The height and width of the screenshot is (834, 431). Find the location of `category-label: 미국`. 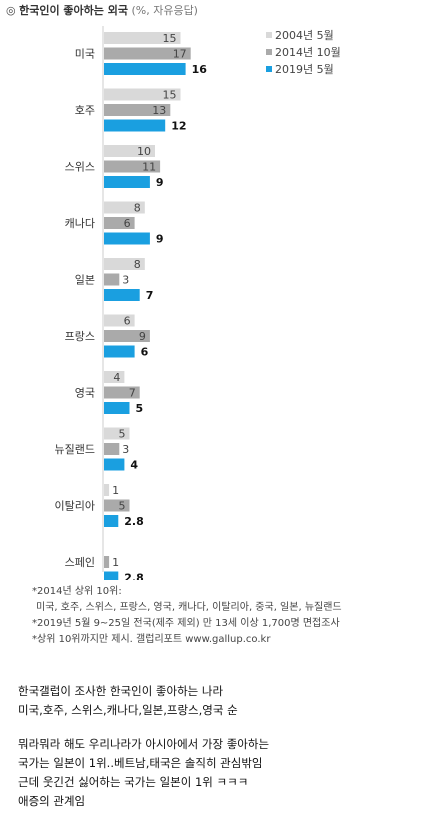

category-label: 미국 is located at coordinates (85, 54).